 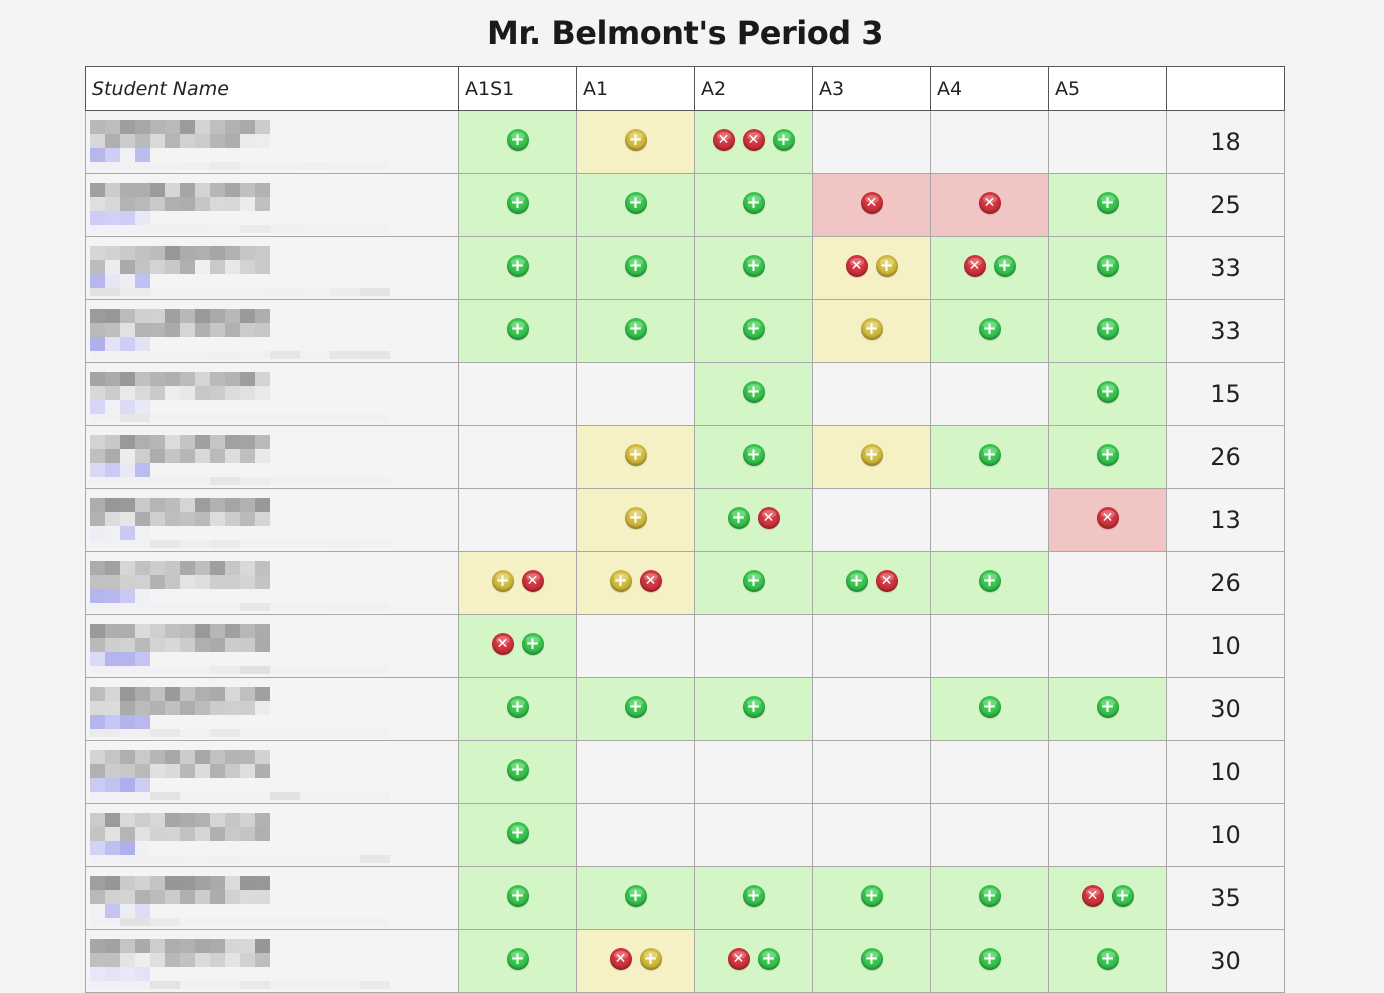 What do you see at coordinates (1107, 88) in the screenshot?
I see `column-header-a5: A5` at bounding box center [1107, 88].